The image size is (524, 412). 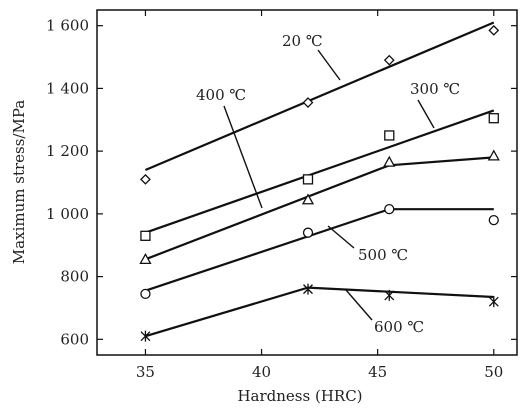 What do you see at coordinates (67, 26) in the screenshot?
I see `y-tick-label: 1 600` at bounding box center [67, 26].